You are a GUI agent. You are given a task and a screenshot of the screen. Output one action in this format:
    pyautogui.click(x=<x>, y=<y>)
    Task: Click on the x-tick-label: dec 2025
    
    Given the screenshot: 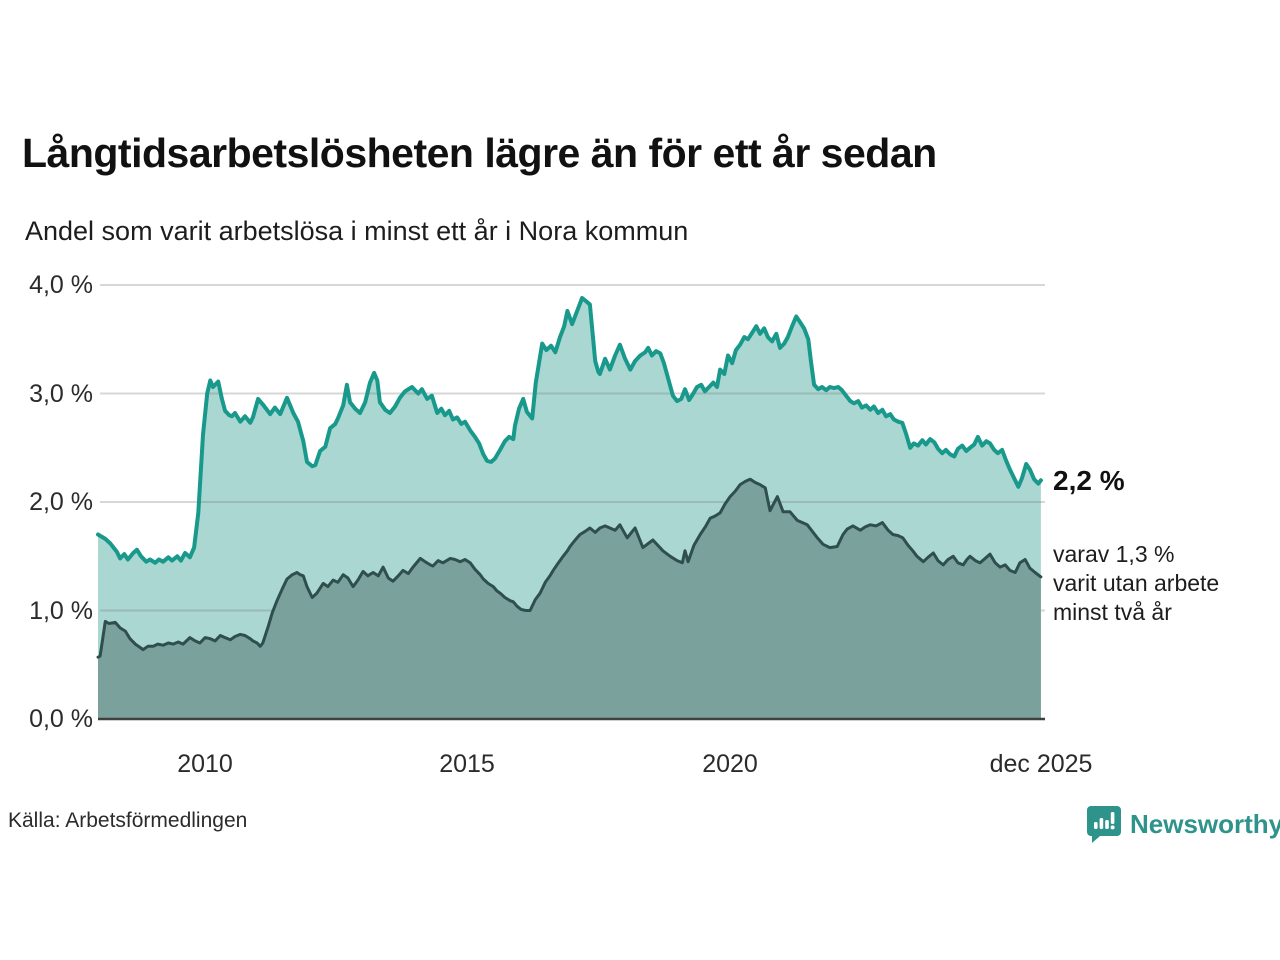 What is the action you would take?
    pyautogui.click(x=1041, y=764)
    